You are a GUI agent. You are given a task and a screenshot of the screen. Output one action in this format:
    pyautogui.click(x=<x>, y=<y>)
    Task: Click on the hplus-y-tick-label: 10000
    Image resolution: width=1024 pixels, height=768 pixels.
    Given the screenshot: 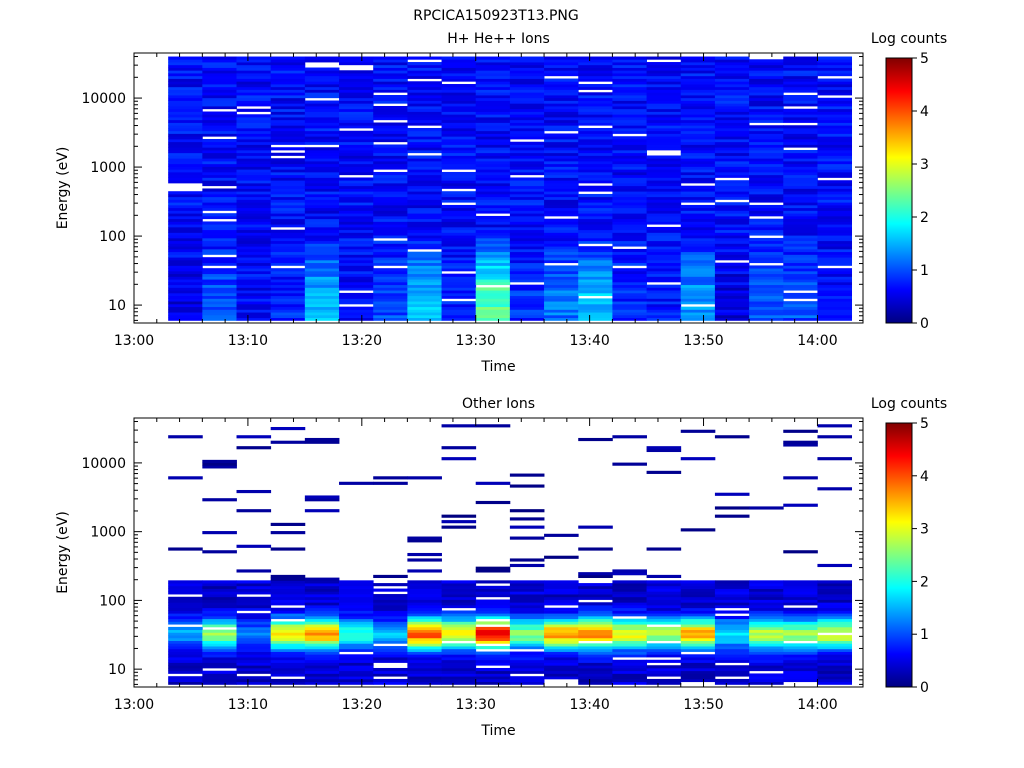 What is the action you would take?
    pyautogui.click(x=103, y=99)
    